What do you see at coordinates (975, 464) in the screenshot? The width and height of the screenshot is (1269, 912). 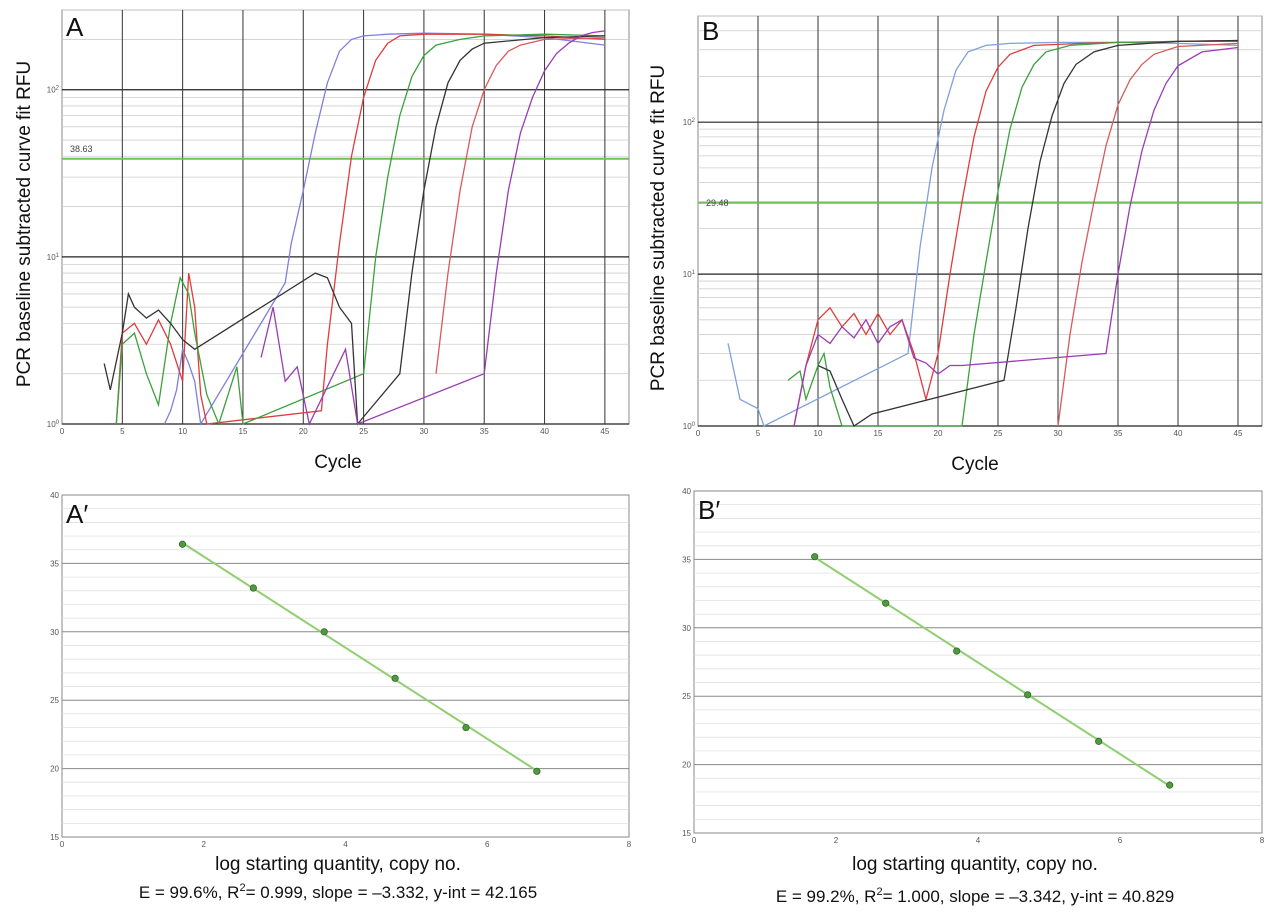 I see `x-axis-title-b: Cycle` at bounding box center [975, 464].